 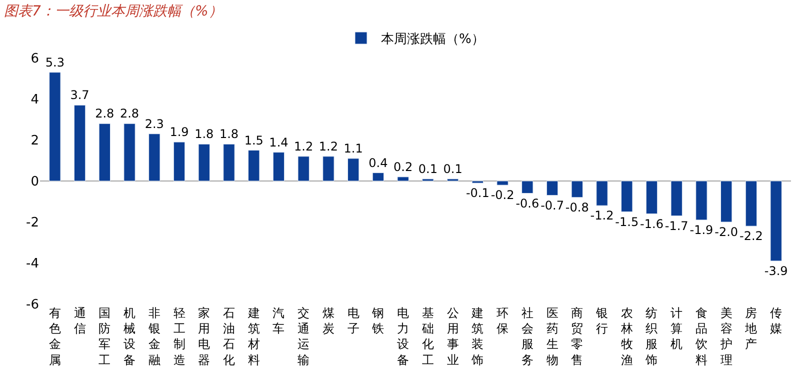 What do you see at coordinates (377, 321) in the screenshot?
I see `x-tick-label: 钢铁` at bounding box center [377, 321].